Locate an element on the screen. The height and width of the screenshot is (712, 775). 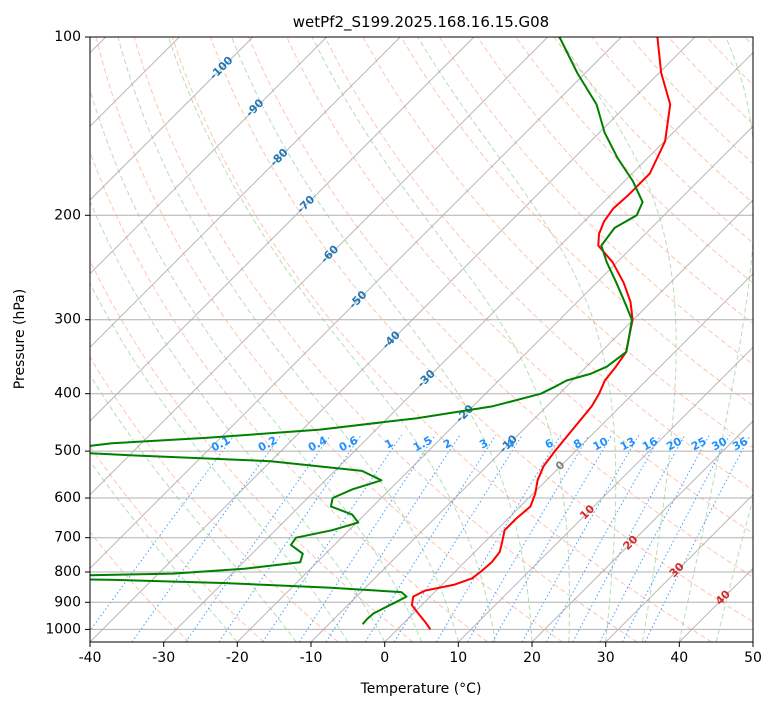
y-tick-label: 500 is located at coordinates (67, 451).